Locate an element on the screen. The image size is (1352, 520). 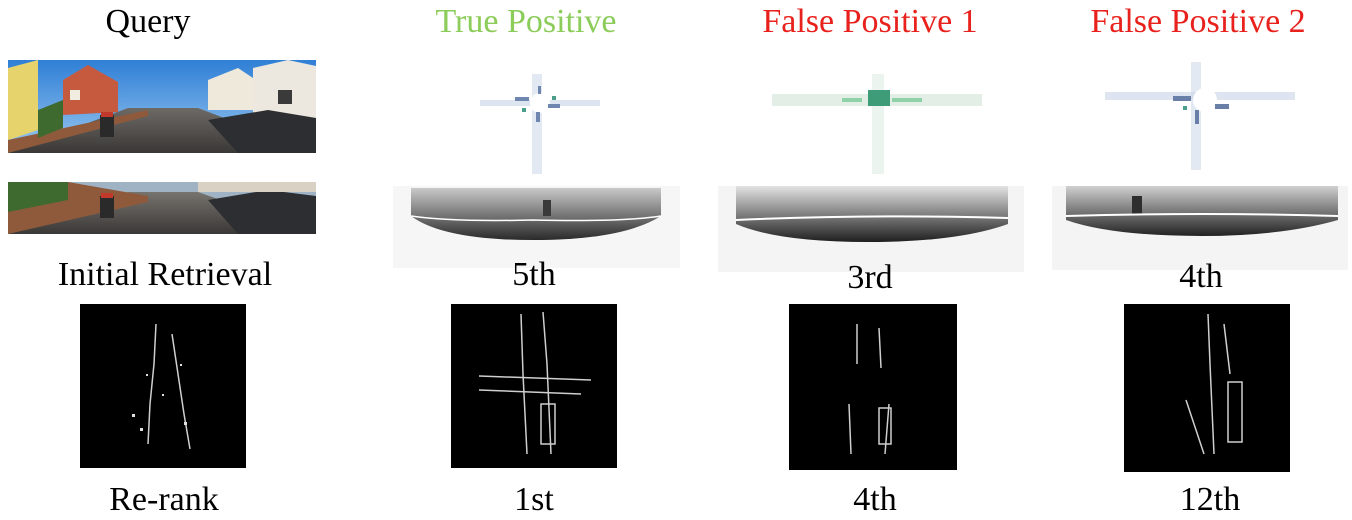
rank-initial-false-positive-1: 3rd is located at coordinates (870, 277).